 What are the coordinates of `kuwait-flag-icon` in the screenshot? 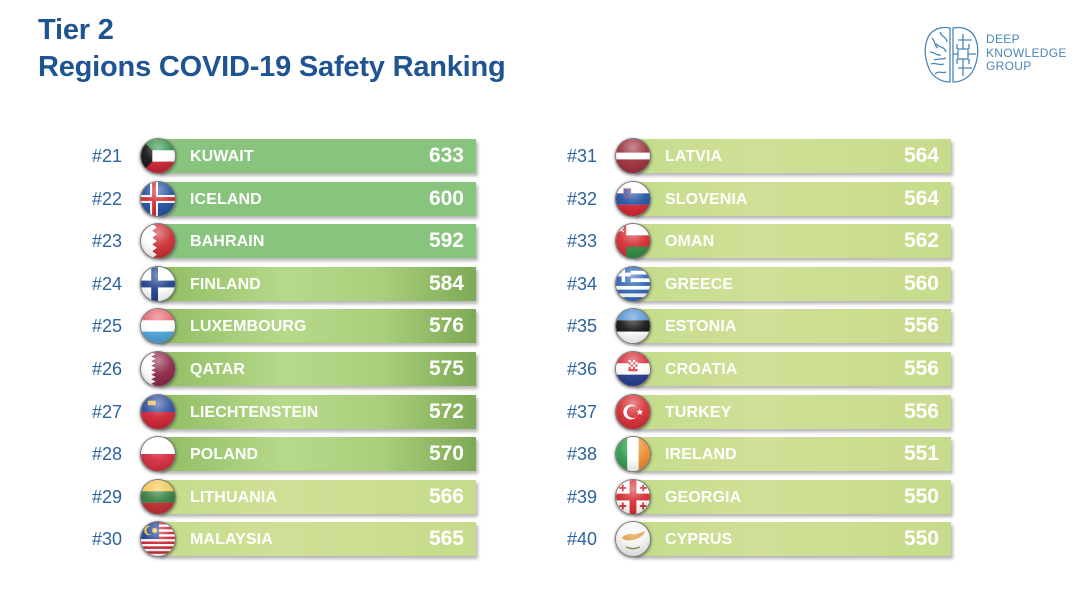 It's located at (158, 156).